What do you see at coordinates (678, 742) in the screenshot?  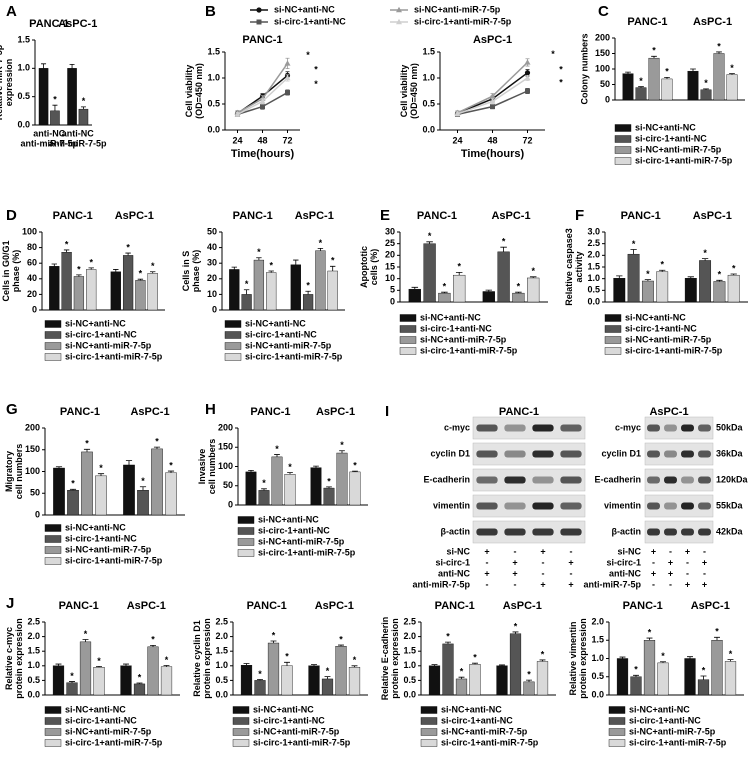 I see `legend-label: si-circ-1+anti-miR-7-5p` at bounding box center [678, 742].